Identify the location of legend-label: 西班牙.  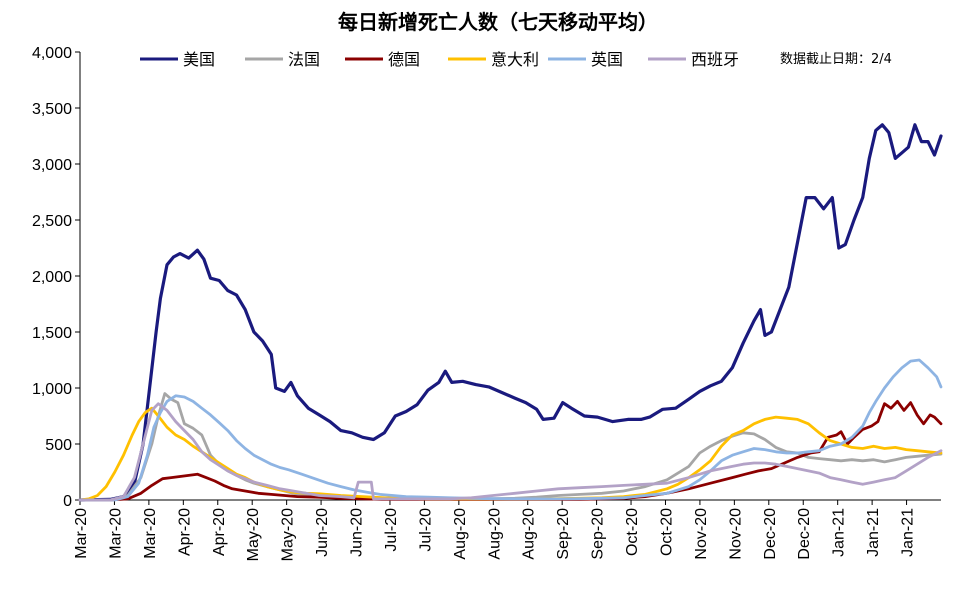
(715, 59).